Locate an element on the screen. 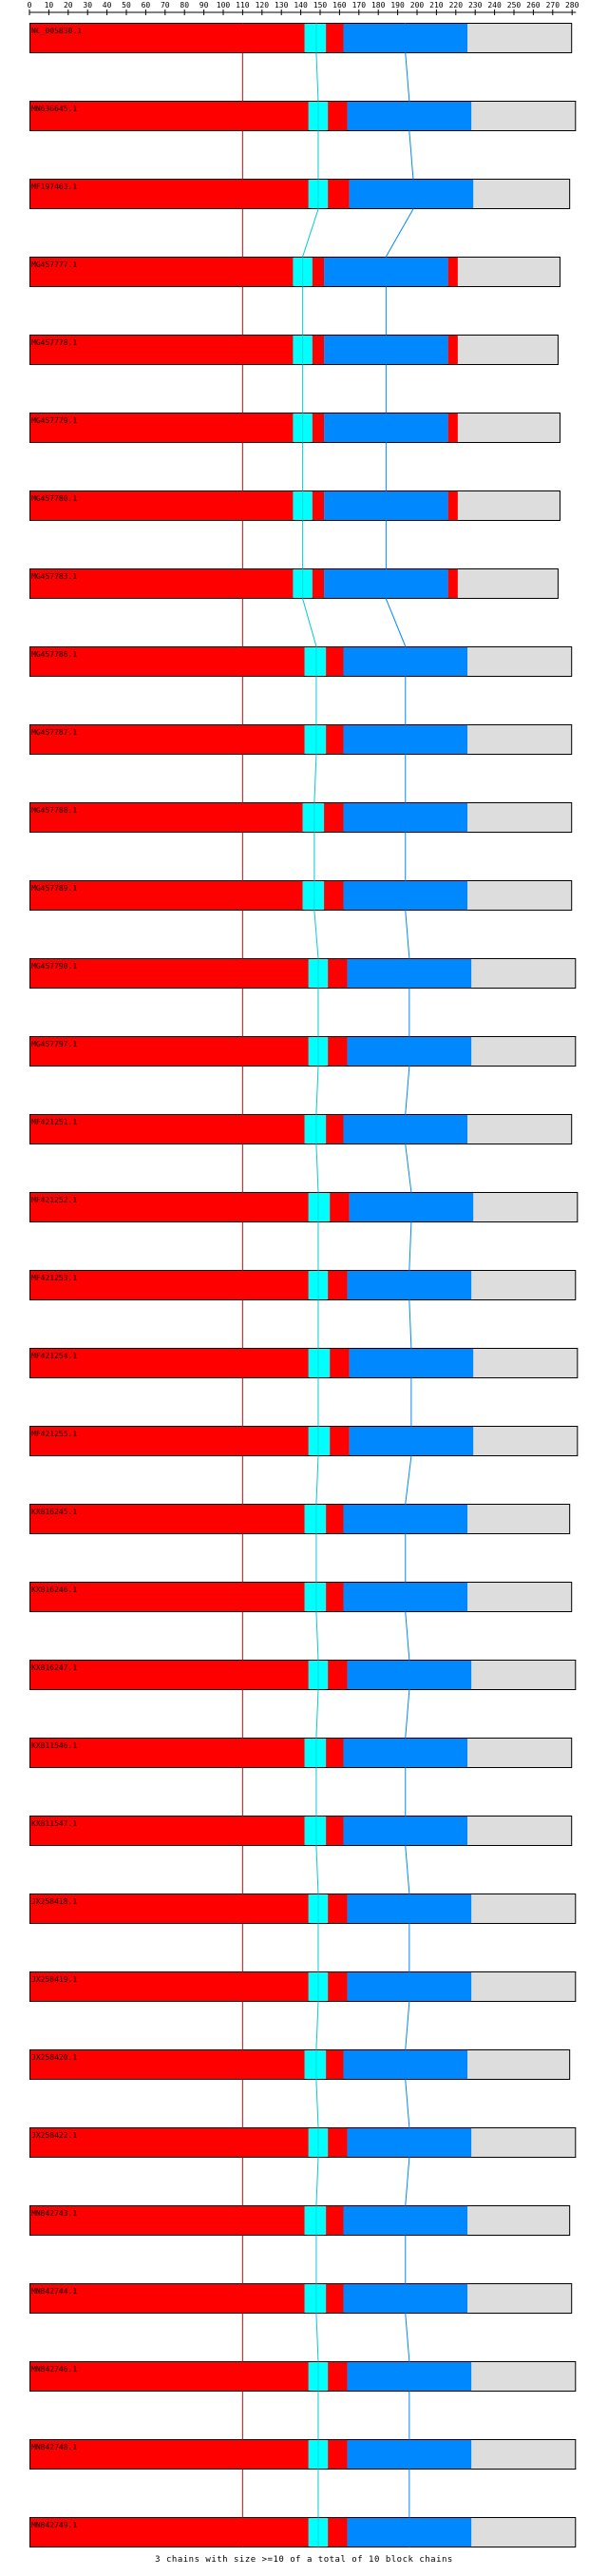 This screenshot has height=2576, width=608. sequence-label: MG457783.1 is located at coordinates (54, 577).